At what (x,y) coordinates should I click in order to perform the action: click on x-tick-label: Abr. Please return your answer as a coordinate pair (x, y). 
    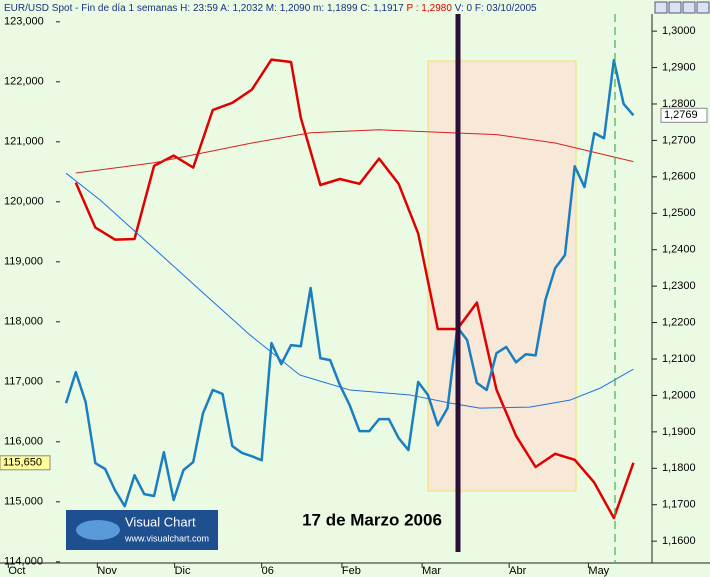
    Looking at the image, I should click on (517, 571).